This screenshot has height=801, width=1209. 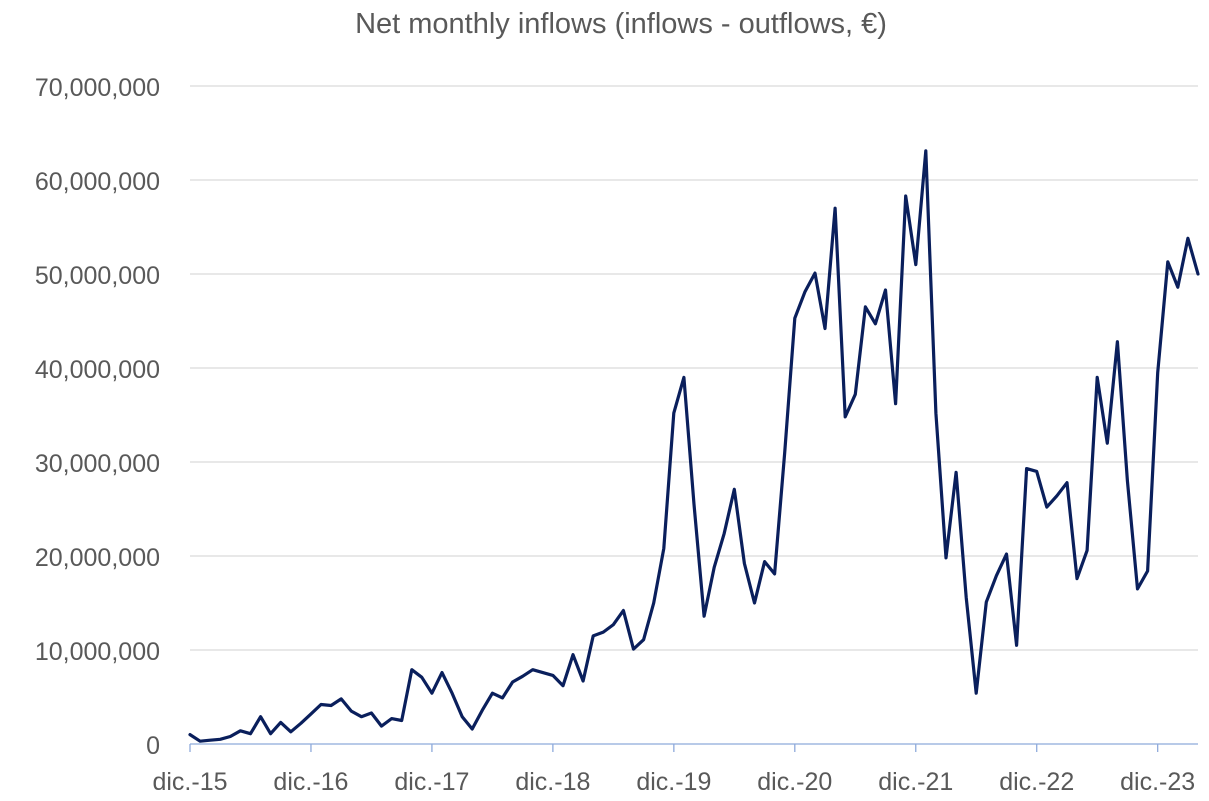 What do you see at coordinates (153, 746) in the screenshot?
I see `y-tick-label: 0` at bounding box center [153, 746].